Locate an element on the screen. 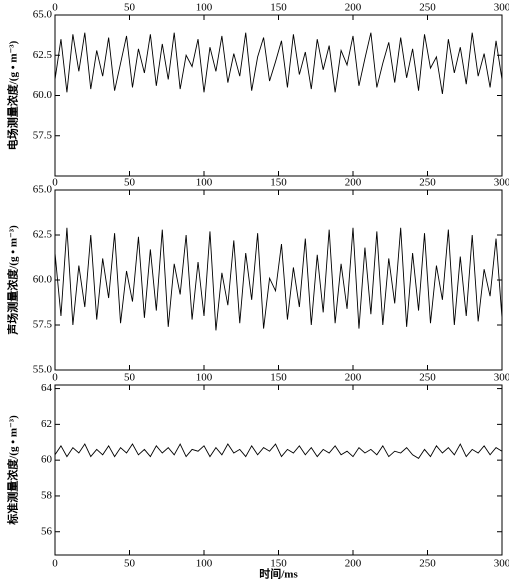  y-tick-label: 55.0 is located at coordinates (43, 370).